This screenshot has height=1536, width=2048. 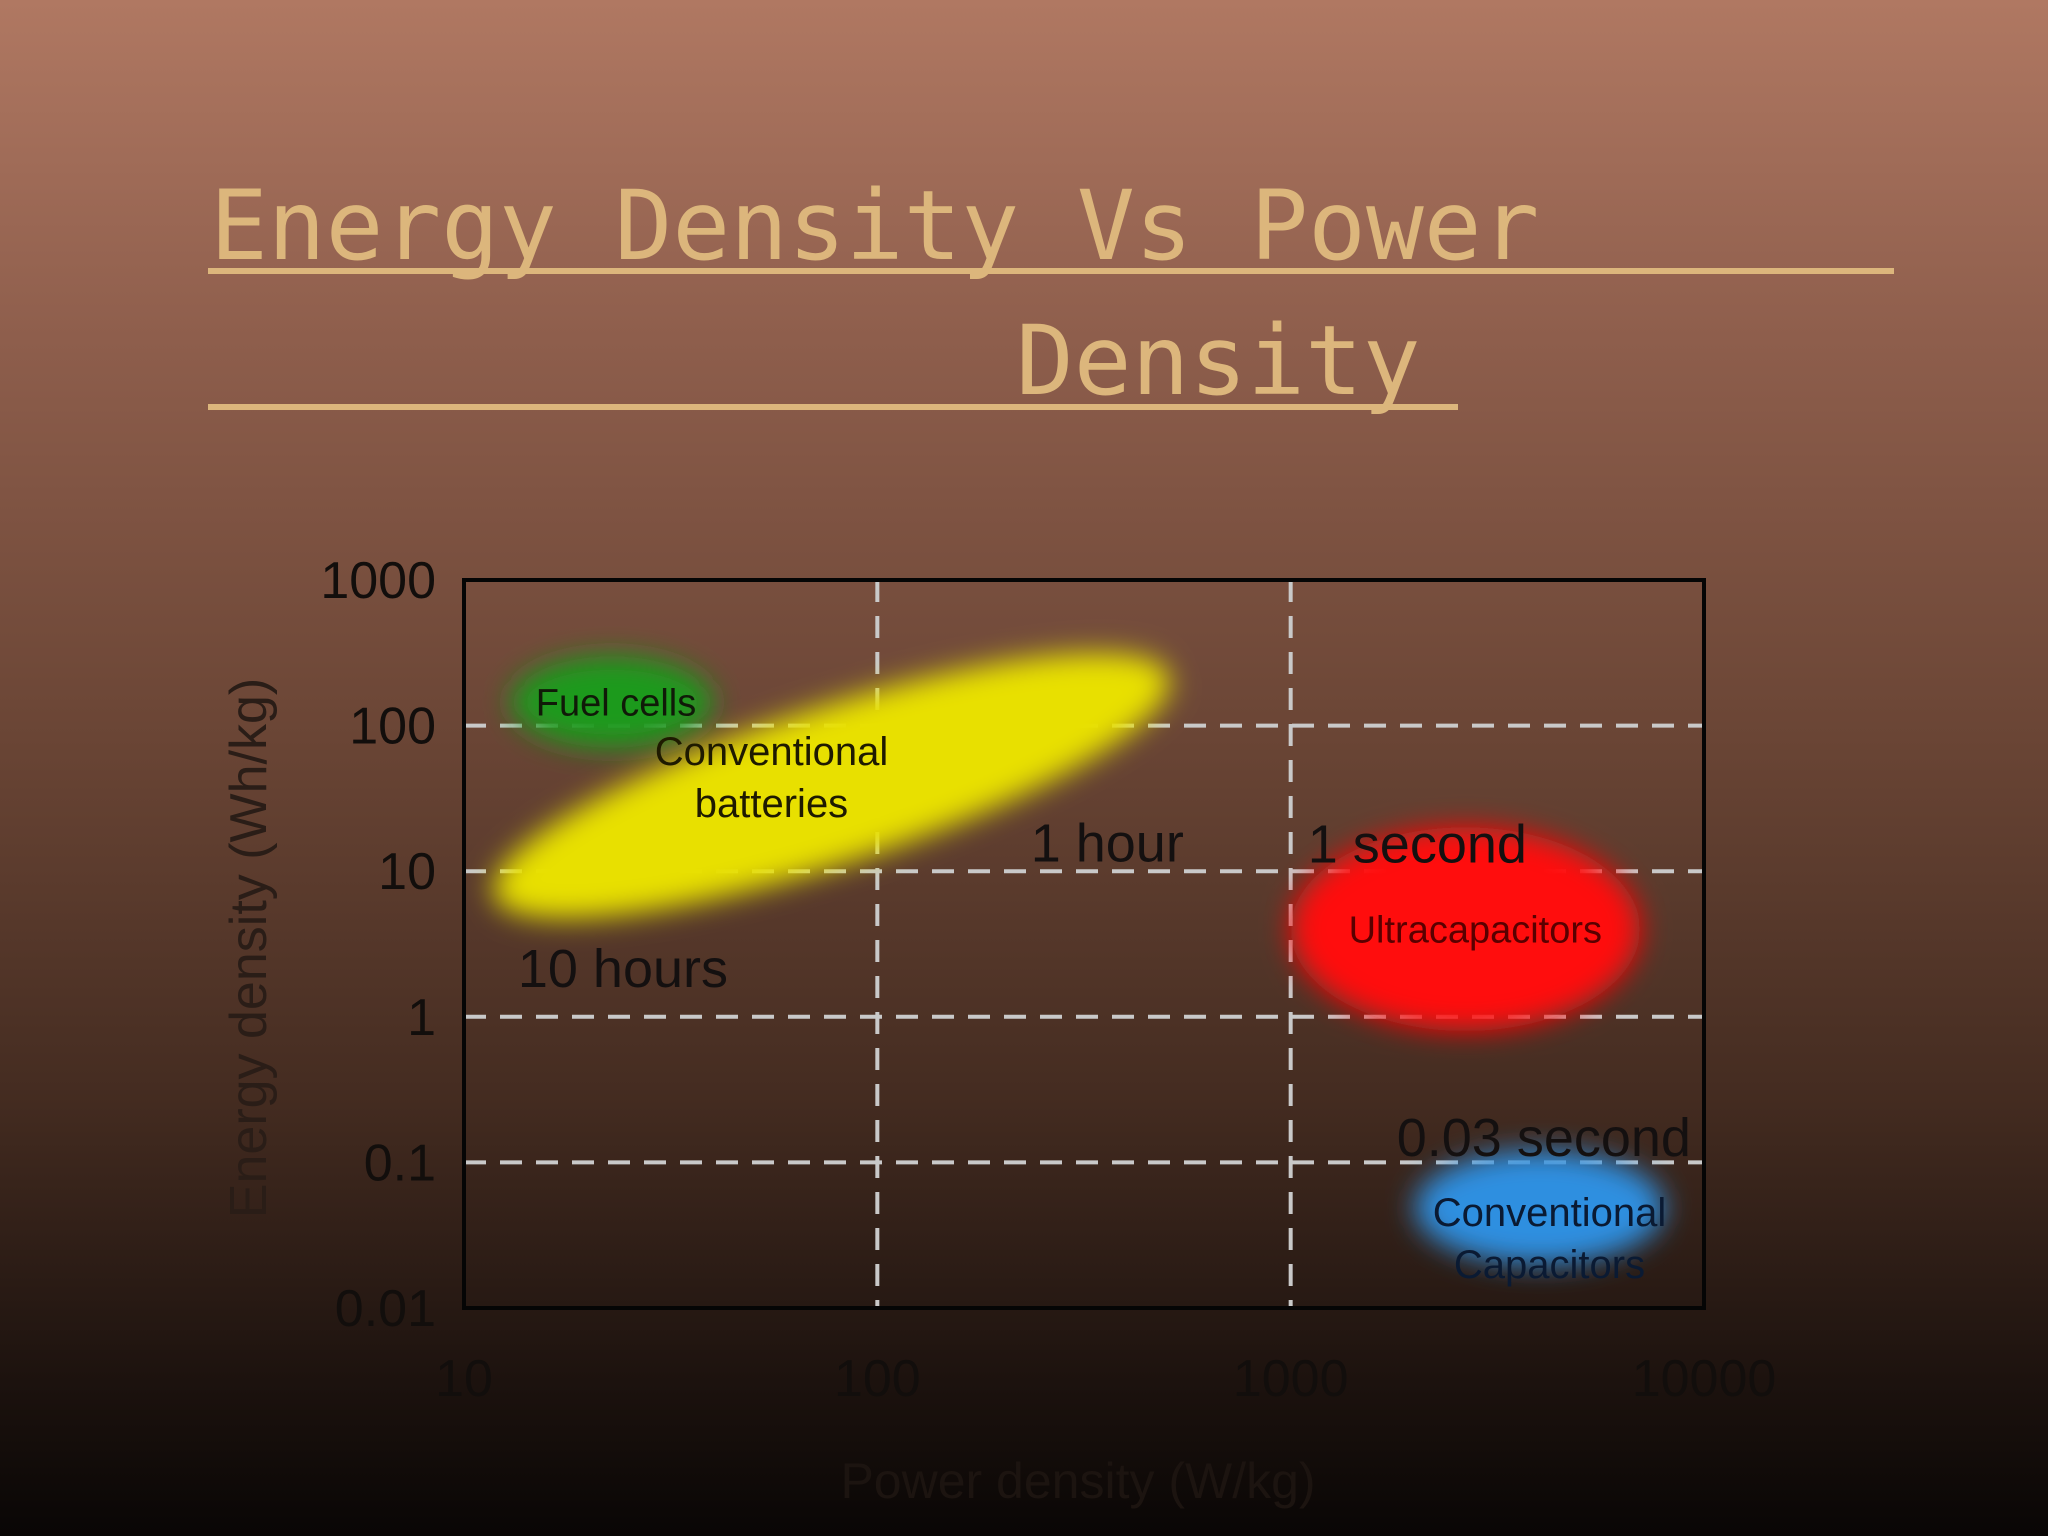 What do you see at coordinates (464, 1379) in the screenshot?
I see `x-tick-label-10: 10` at bounding box center [464, 1379].